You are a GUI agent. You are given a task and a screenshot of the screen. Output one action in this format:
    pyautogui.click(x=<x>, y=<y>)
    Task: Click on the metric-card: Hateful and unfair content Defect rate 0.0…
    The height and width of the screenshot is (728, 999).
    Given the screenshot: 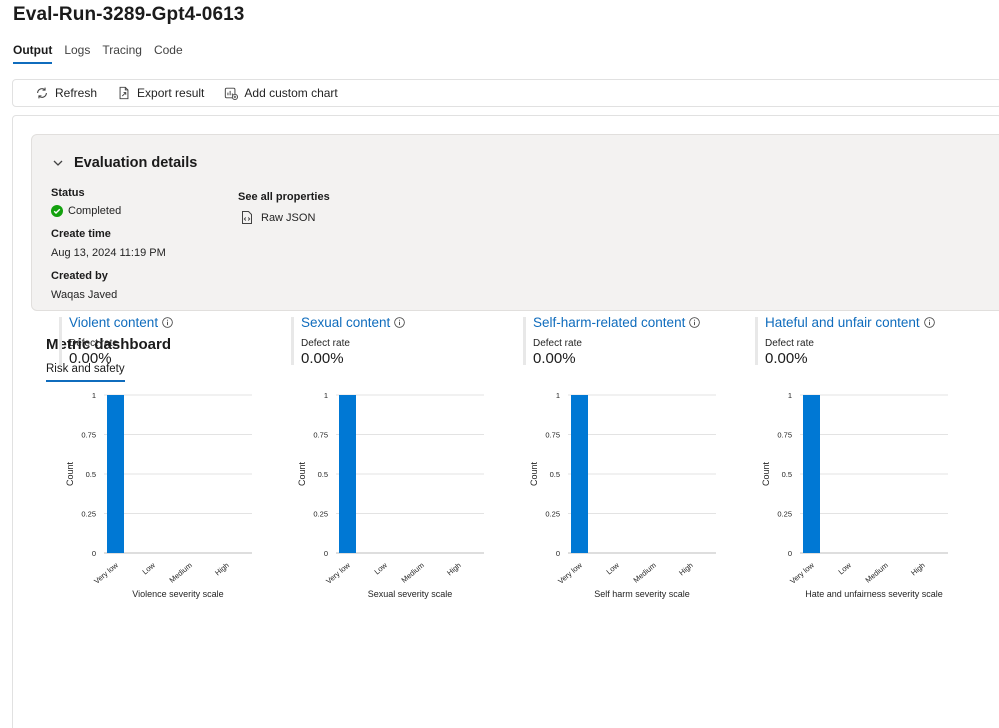 What is the action you would take?
    pyautogui.click(x=865, y=457)
    